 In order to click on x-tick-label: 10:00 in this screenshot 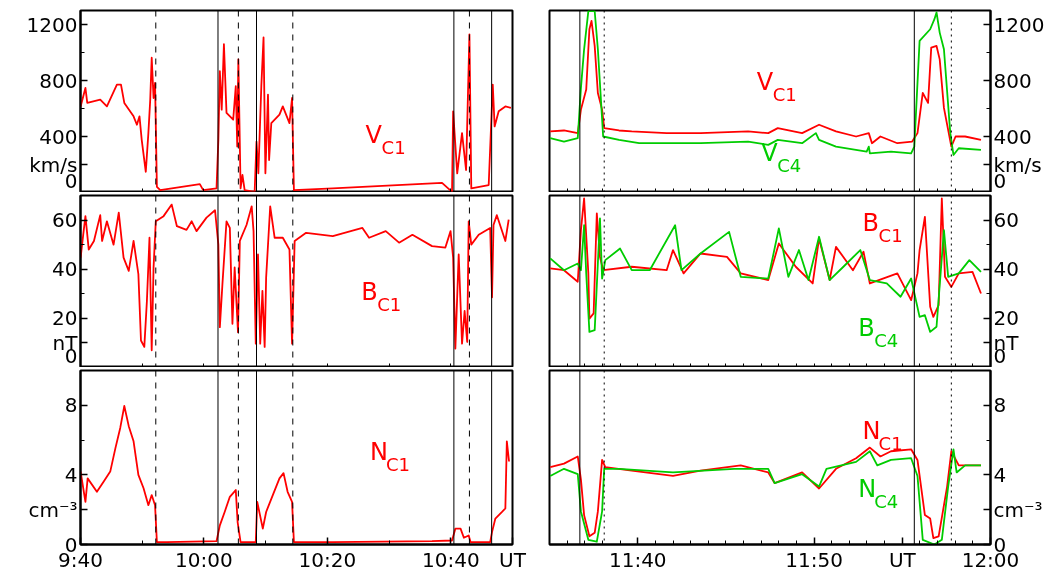, I will do `click(204, 559)`.